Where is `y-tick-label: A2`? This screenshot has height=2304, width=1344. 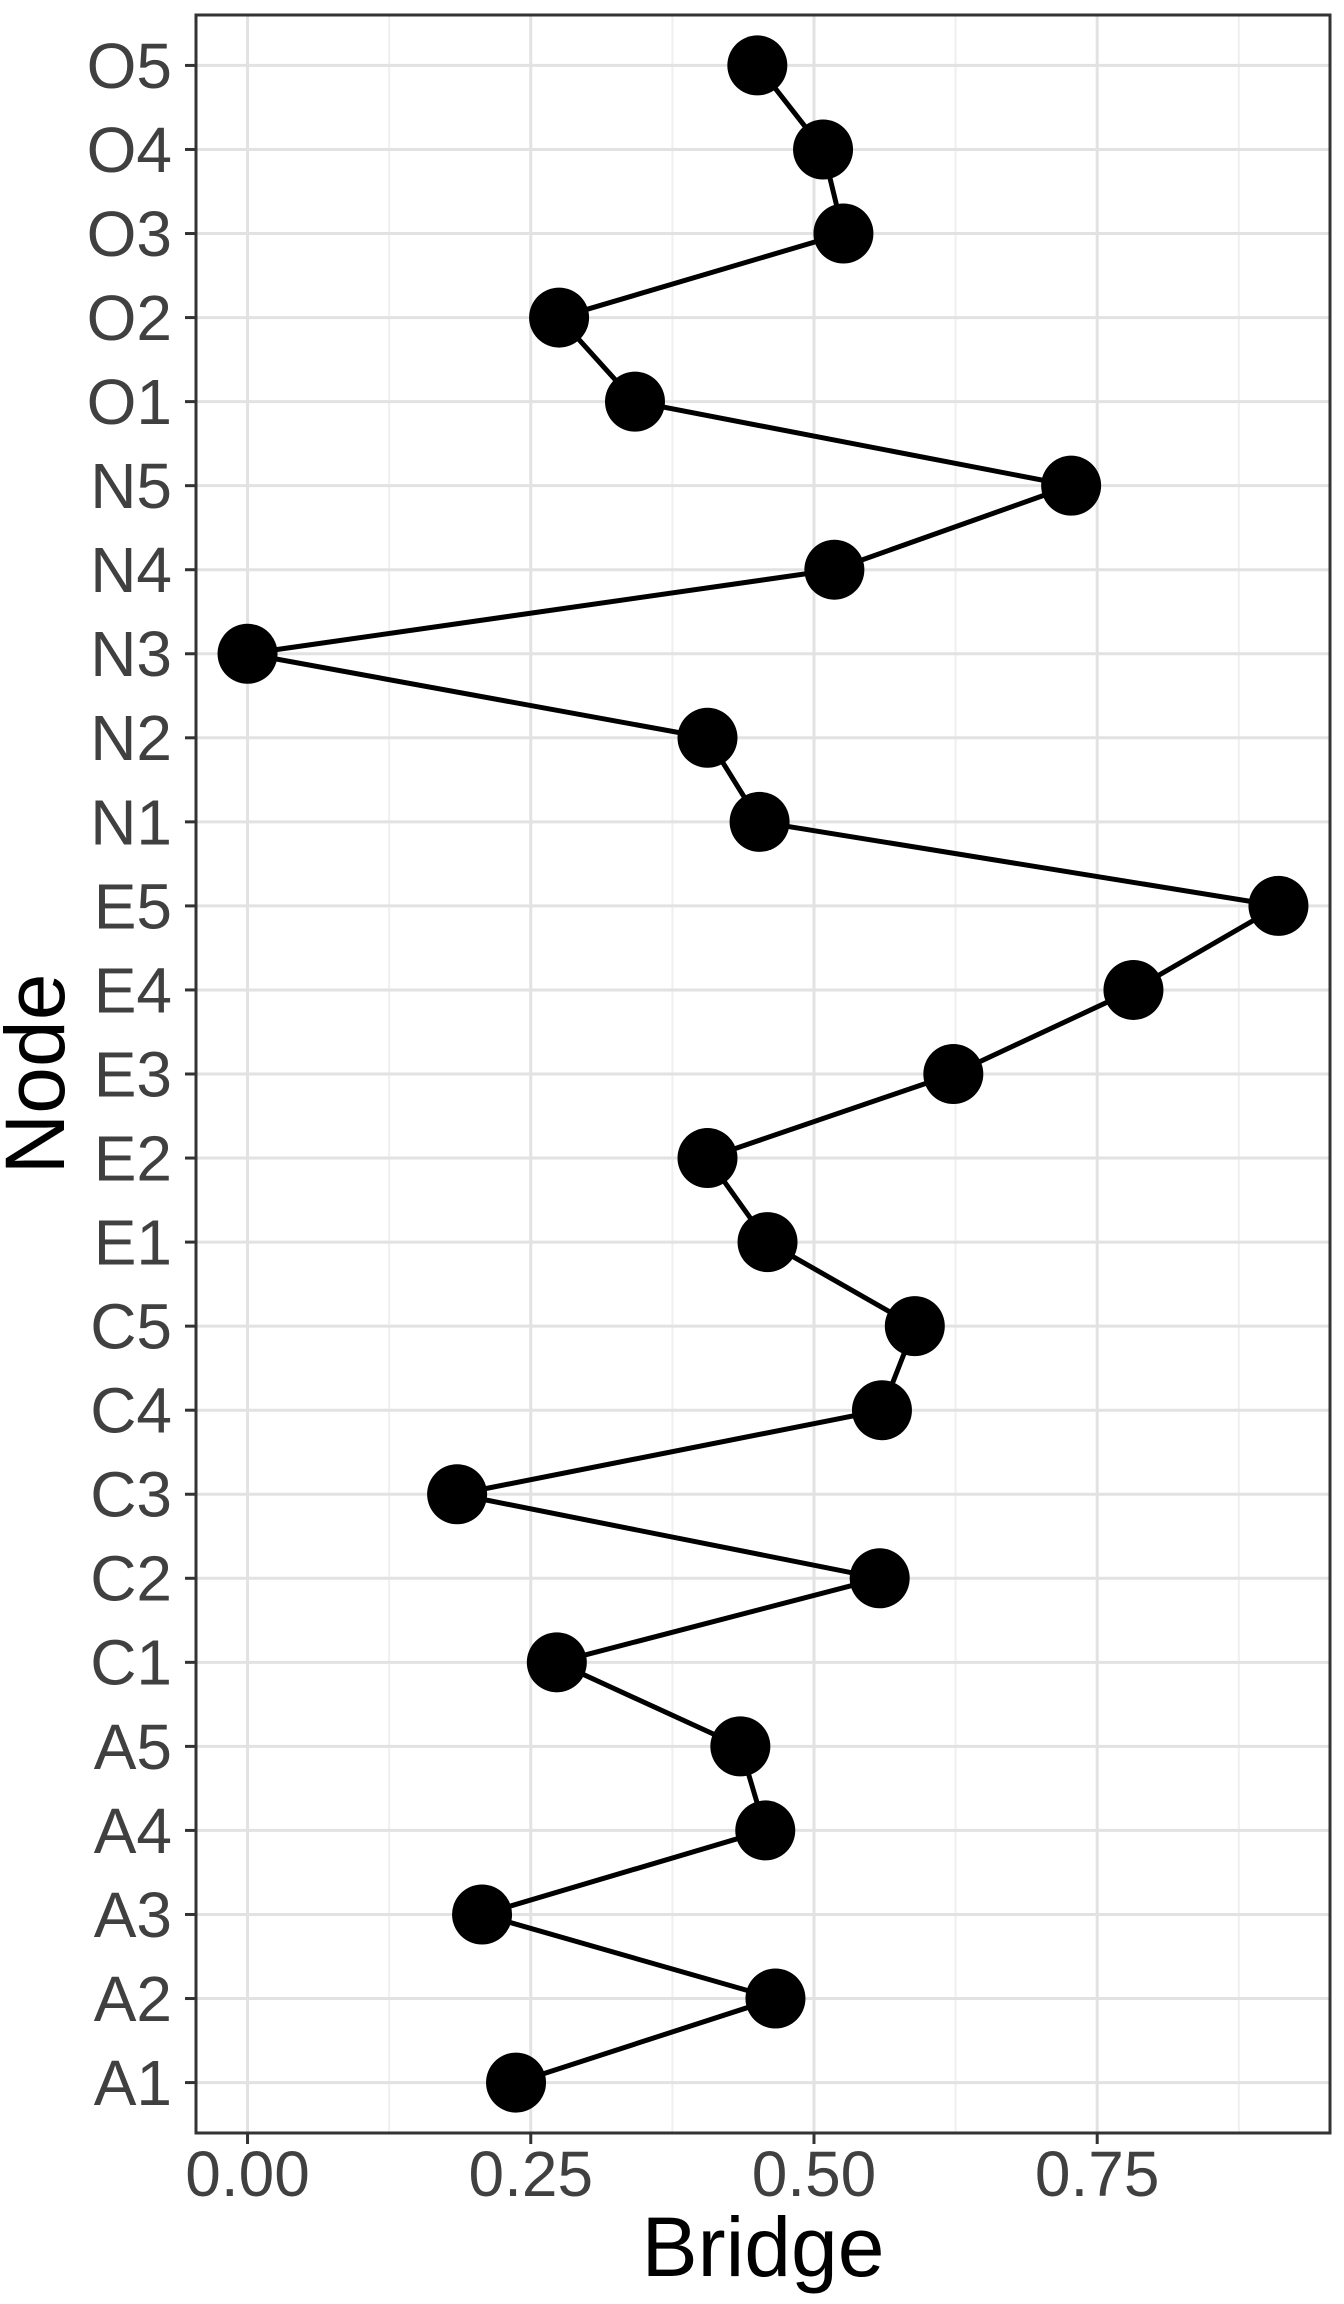
y-tick-label: A2 is located at coordinates (133, 1999).